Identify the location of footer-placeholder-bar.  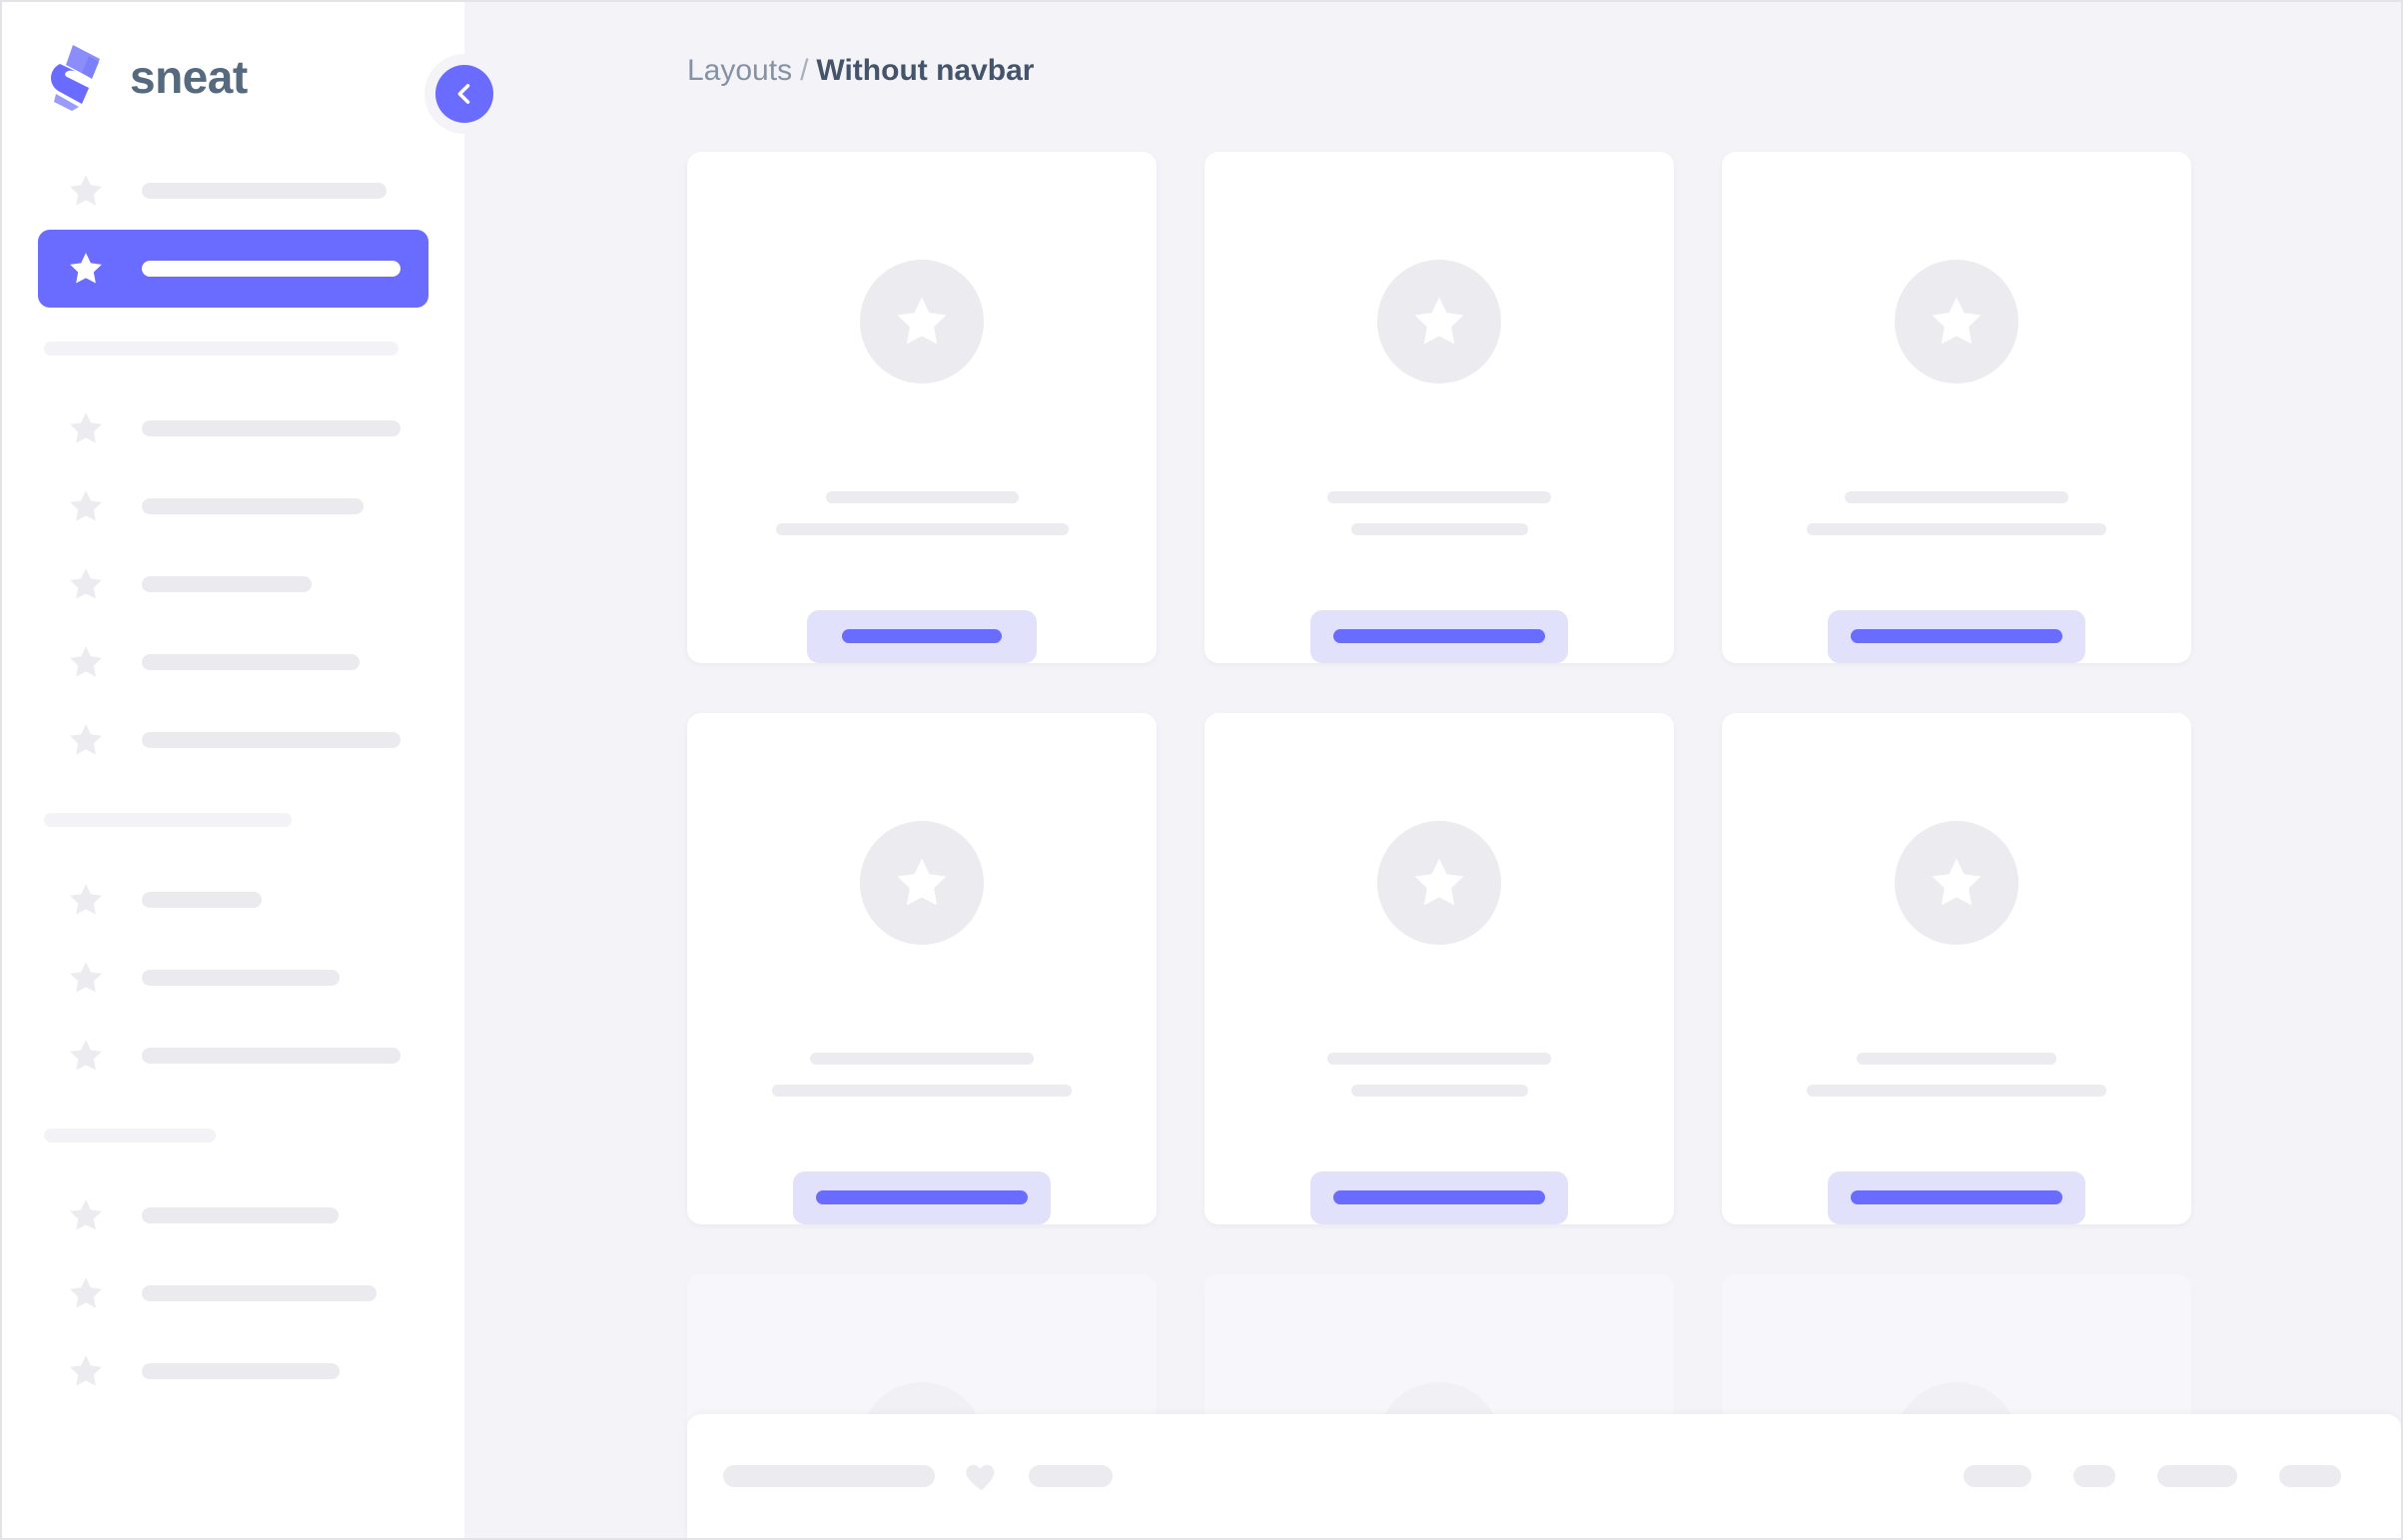
(829, 1476).